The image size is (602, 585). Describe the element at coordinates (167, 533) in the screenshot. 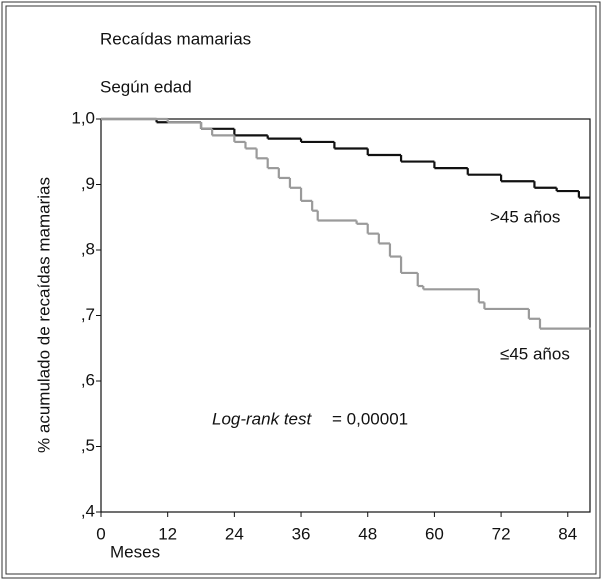

I see `x-tick-label: 12` at that location.